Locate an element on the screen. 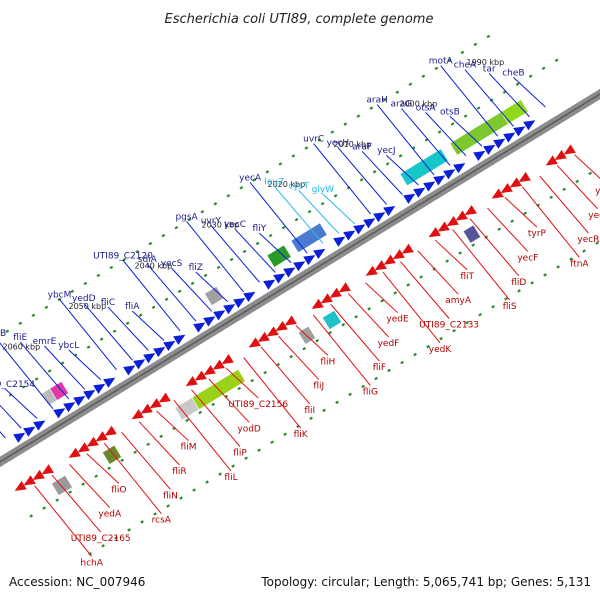 The height and width of the screenshot is (600, 600). gene-label: fliJ is located at coordinates (318, 387).